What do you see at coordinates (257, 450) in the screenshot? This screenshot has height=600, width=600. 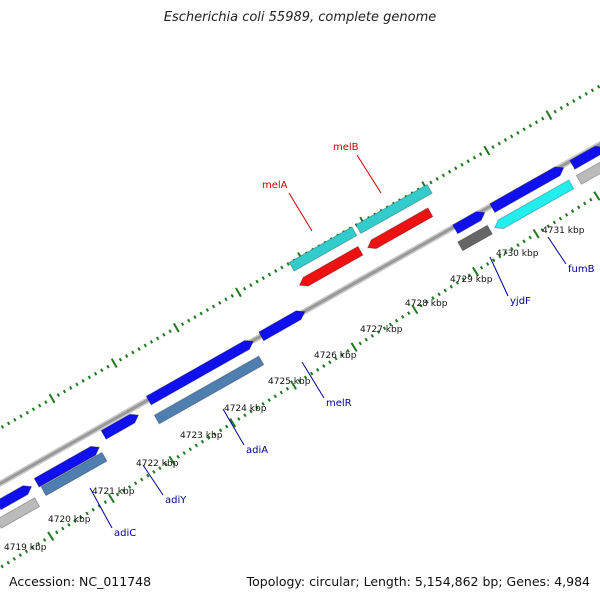 I see `gene-name-adia: adiA` at bounding box center [257, 450].